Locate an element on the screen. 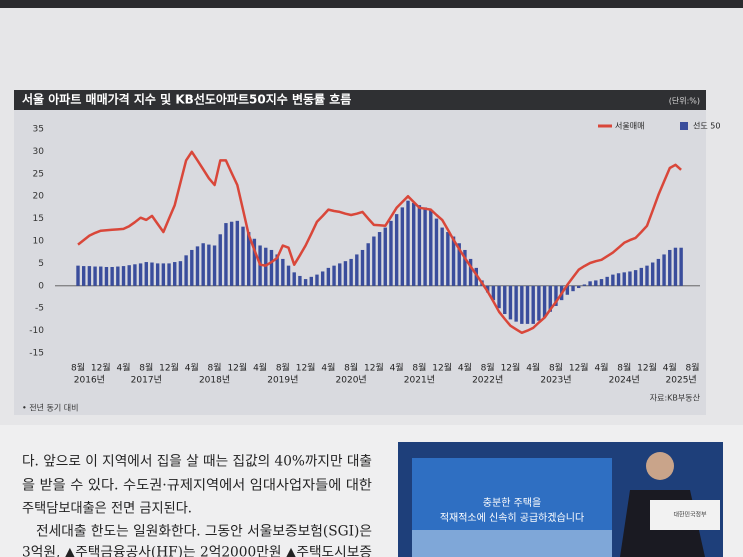 The image size is (743, 557). y-tick-label: -10 is located at coordinates (36, 331).